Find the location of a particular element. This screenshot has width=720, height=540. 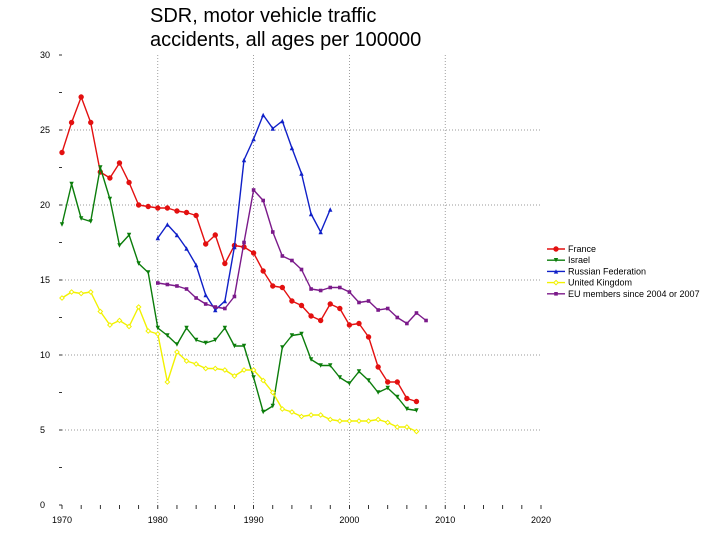

legend-entry-israel: Israel is located at coordinates (568, 260).